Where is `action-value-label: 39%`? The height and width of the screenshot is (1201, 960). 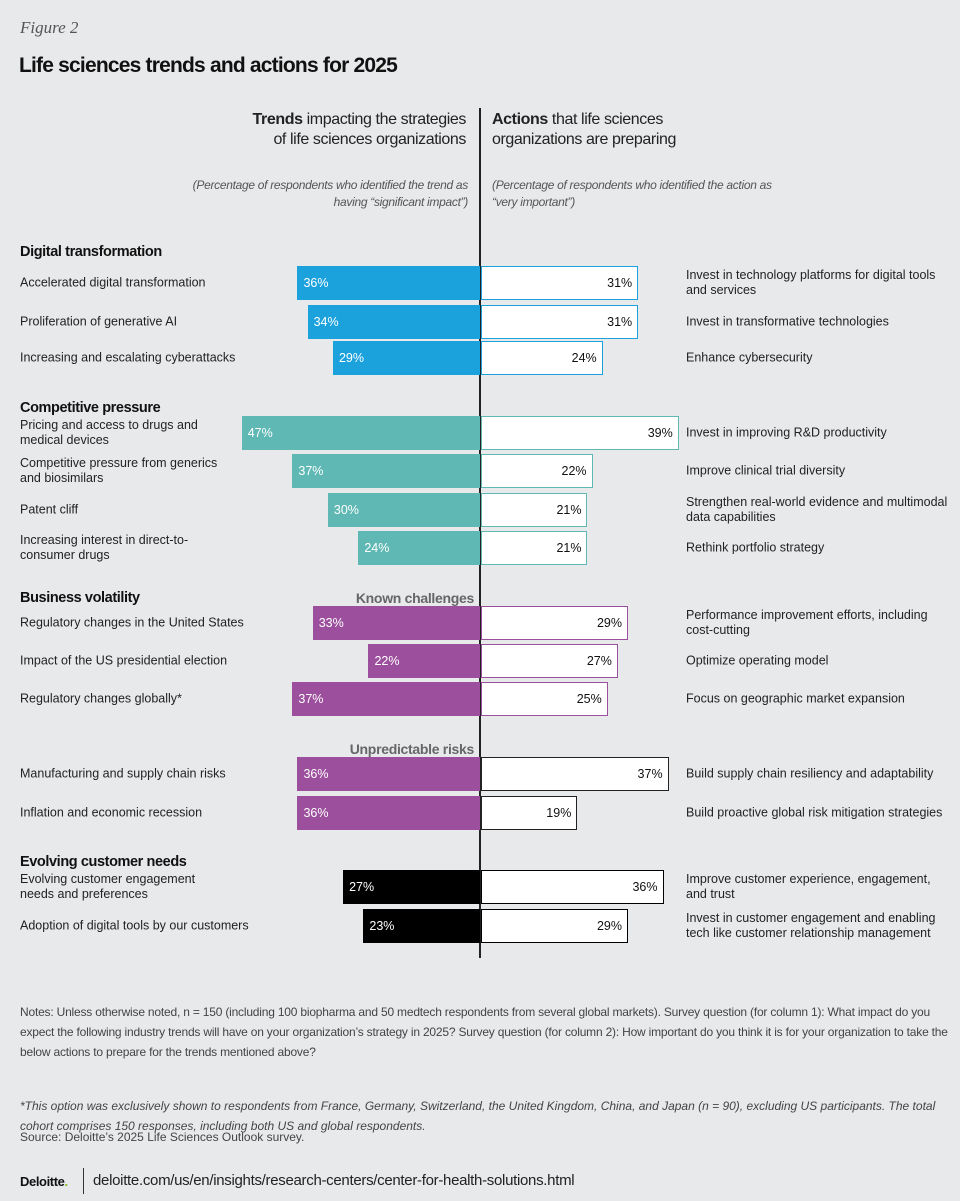
action-value-label: 39% is located at coordinates (660, 433).